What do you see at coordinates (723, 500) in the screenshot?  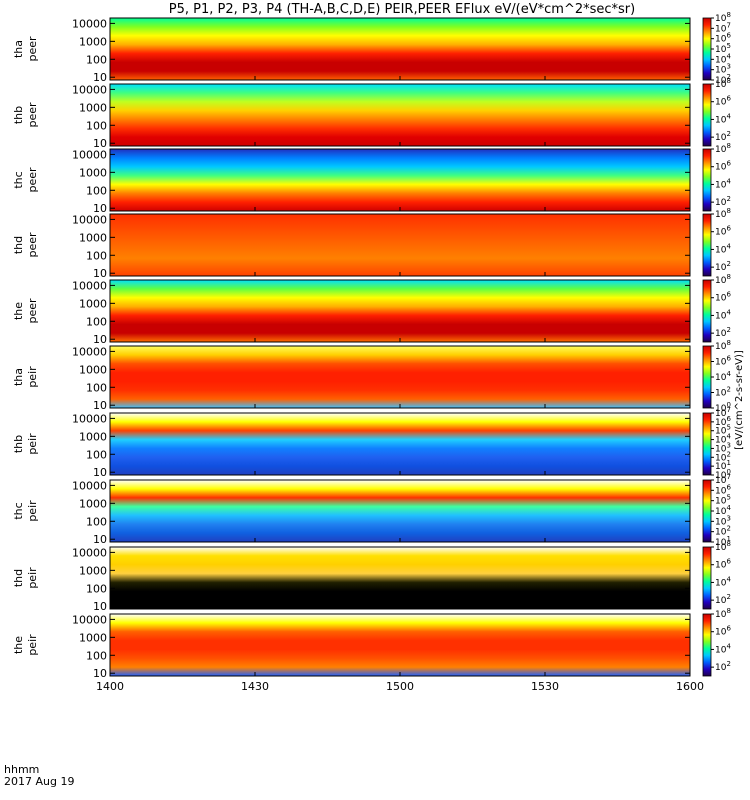 I see `colorbar-tick-label: 10⁵` at bounding box center [723, 500].